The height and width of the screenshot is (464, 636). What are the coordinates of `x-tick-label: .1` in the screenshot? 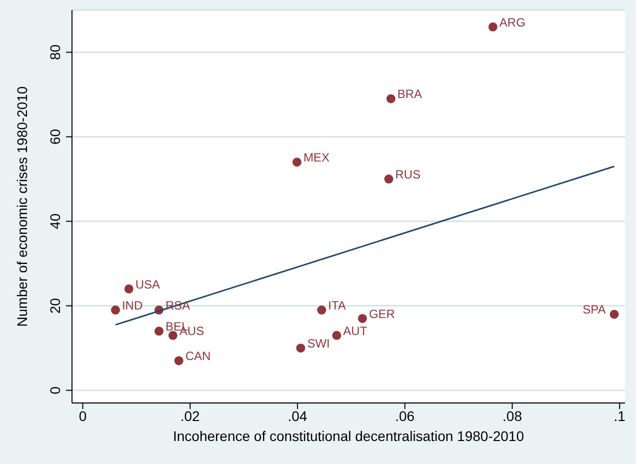 It's located at (620, 416).